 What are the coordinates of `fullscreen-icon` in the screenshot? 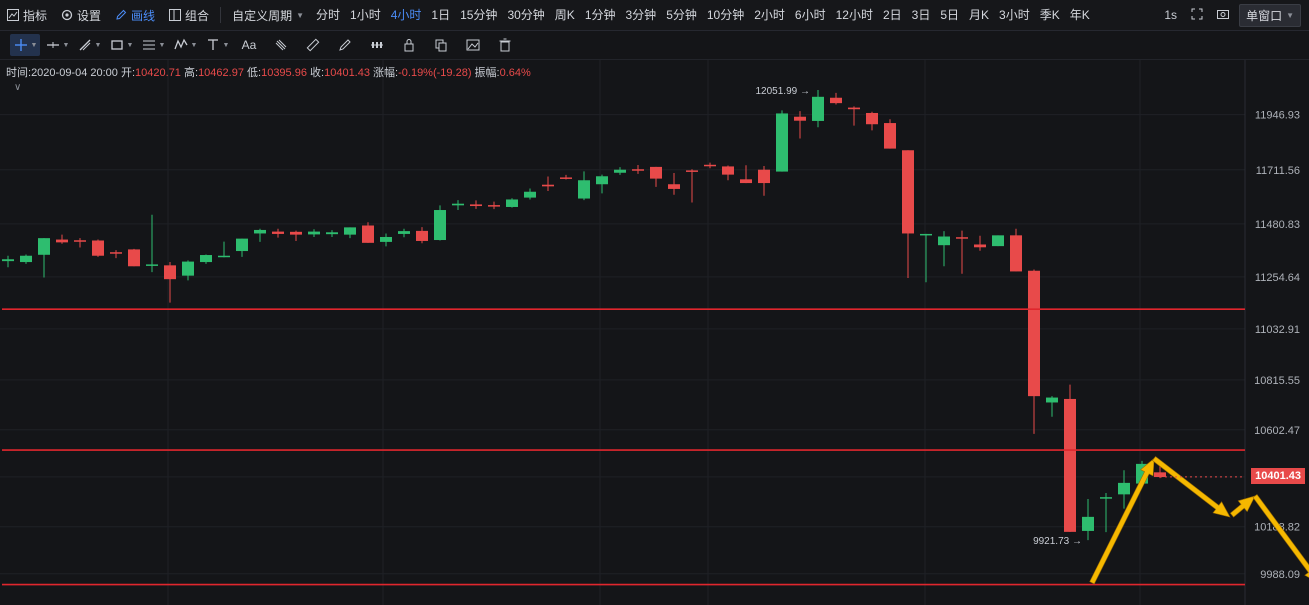 It's located at (1197, 15).